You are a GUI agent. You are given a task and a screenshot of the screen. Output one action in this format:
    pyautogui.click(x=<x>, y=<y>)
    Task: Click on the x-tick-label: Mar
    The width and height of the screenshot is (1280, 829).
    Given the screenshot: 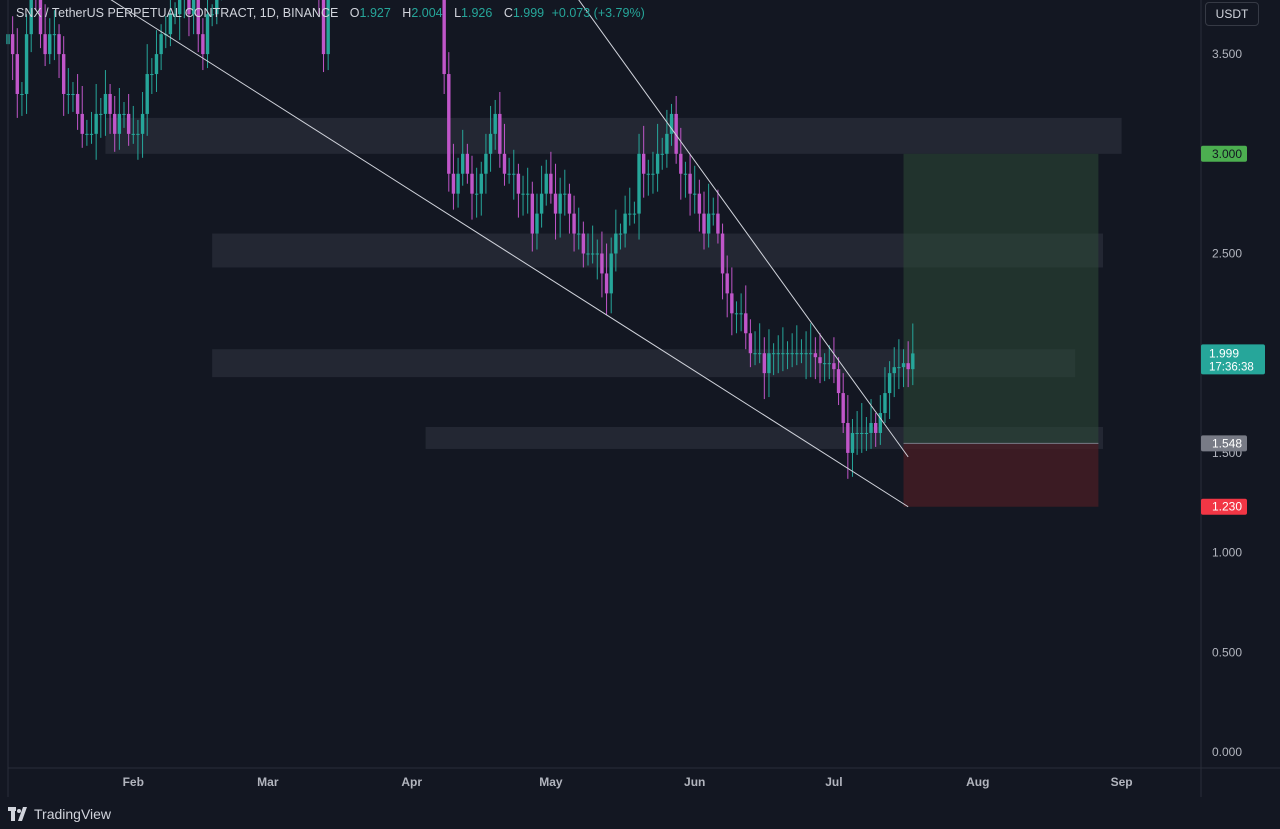 What is the action you would take?
    pyautogui.click(x=268, y=782)
    